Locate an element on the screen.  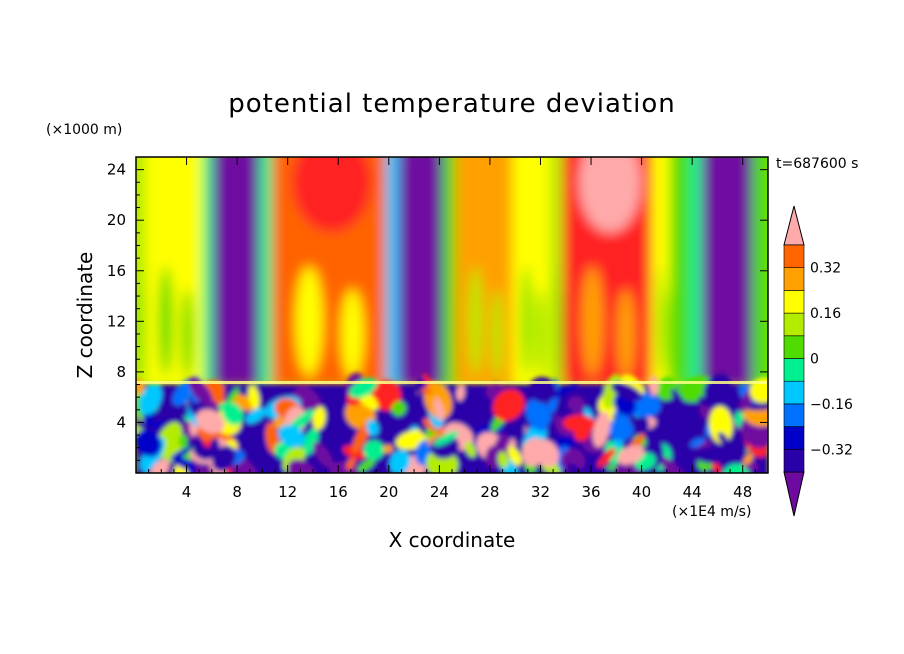
x-tick-label: 8 is located at coordinates (237, 492).